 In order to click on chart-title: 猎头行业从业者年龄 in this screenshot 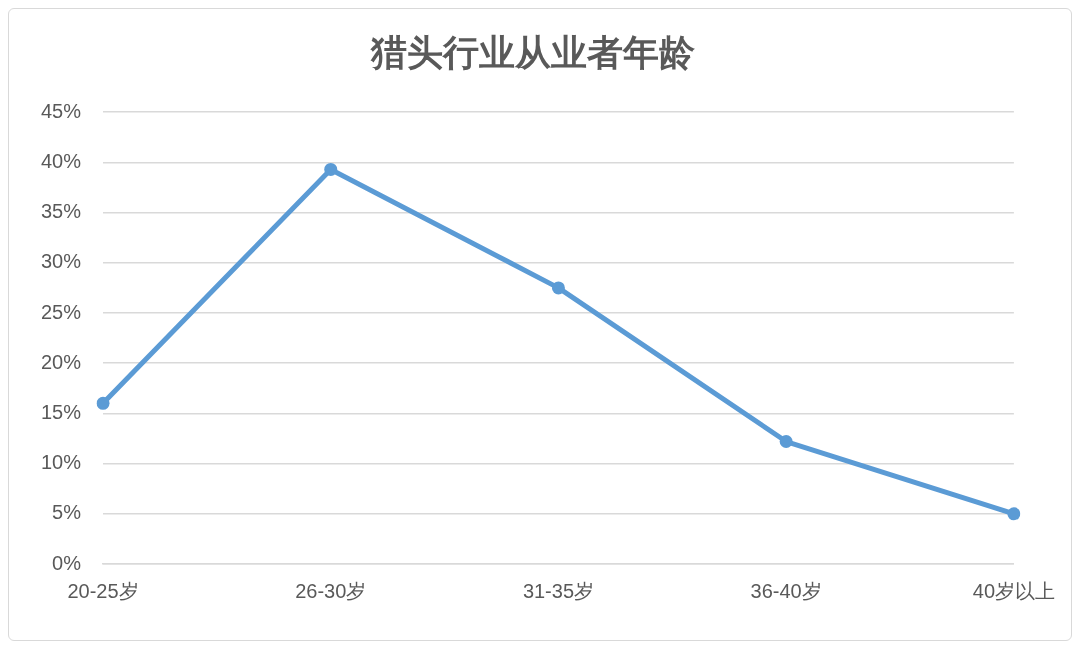, I will do `click(532, 52)`.